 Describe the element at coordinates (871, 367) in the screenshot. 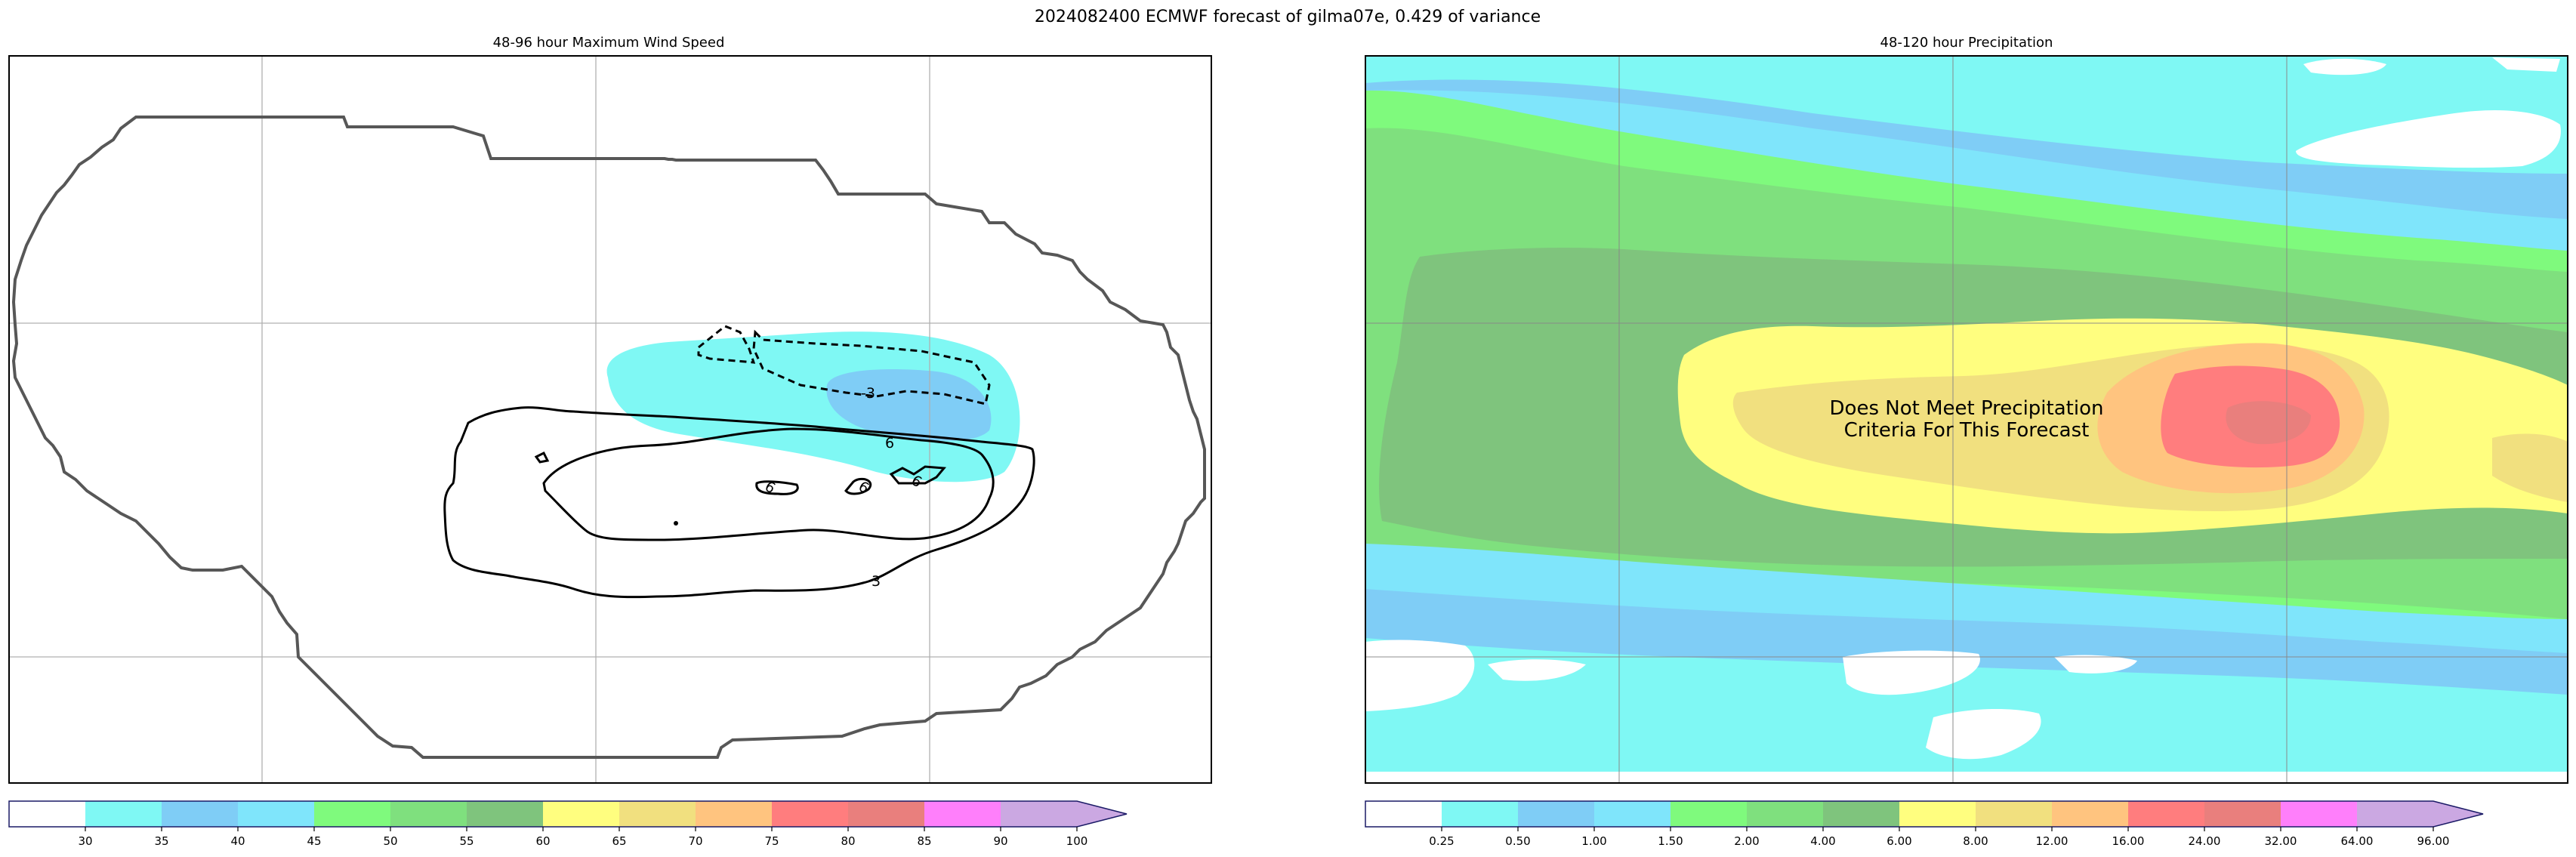

I see `wind-contour-neg3-b` at that location.